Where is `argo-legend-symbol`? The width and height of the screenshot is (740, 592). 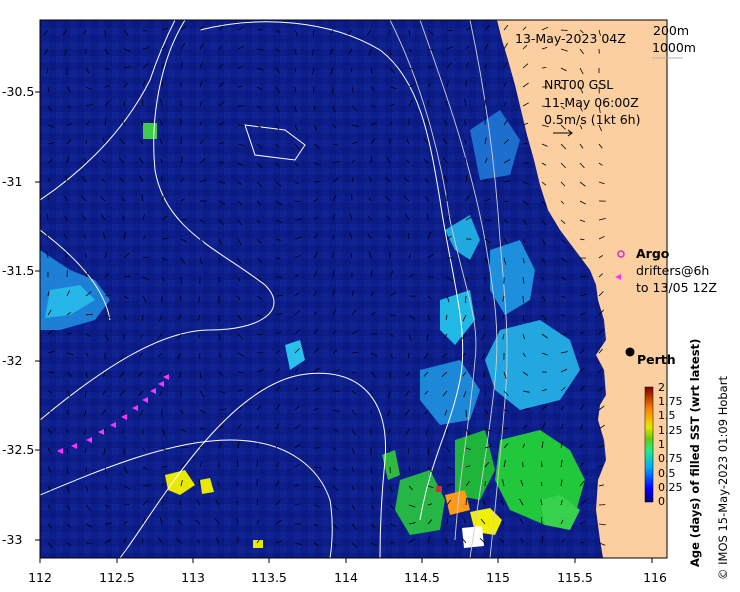
argo-legend-symbol is located at coordinates (621, 254).